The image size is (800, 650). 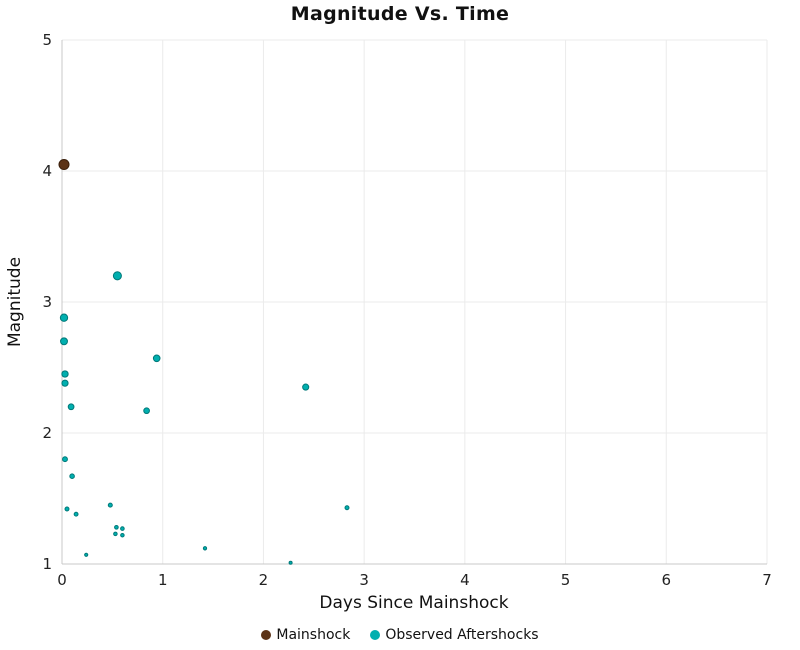 I want to click on x-tick-label: 6, so click(x=667, y=580).